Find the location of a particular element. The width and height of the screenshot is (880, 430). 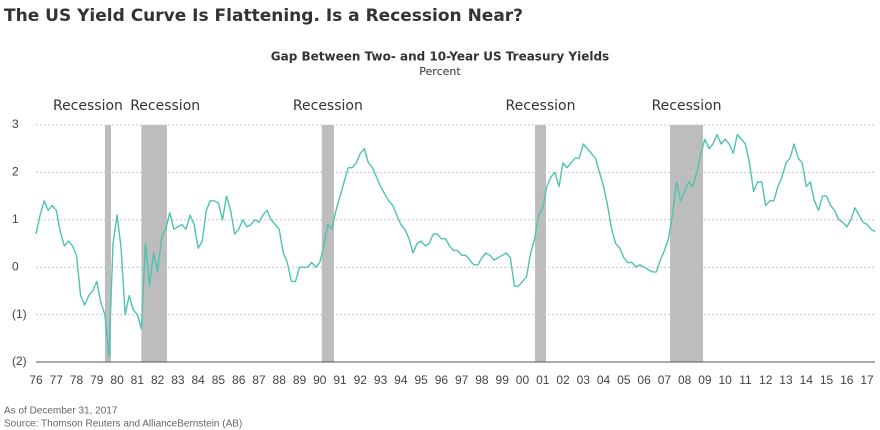

x-tick-label: 12 is located at coordinates (766, 380).